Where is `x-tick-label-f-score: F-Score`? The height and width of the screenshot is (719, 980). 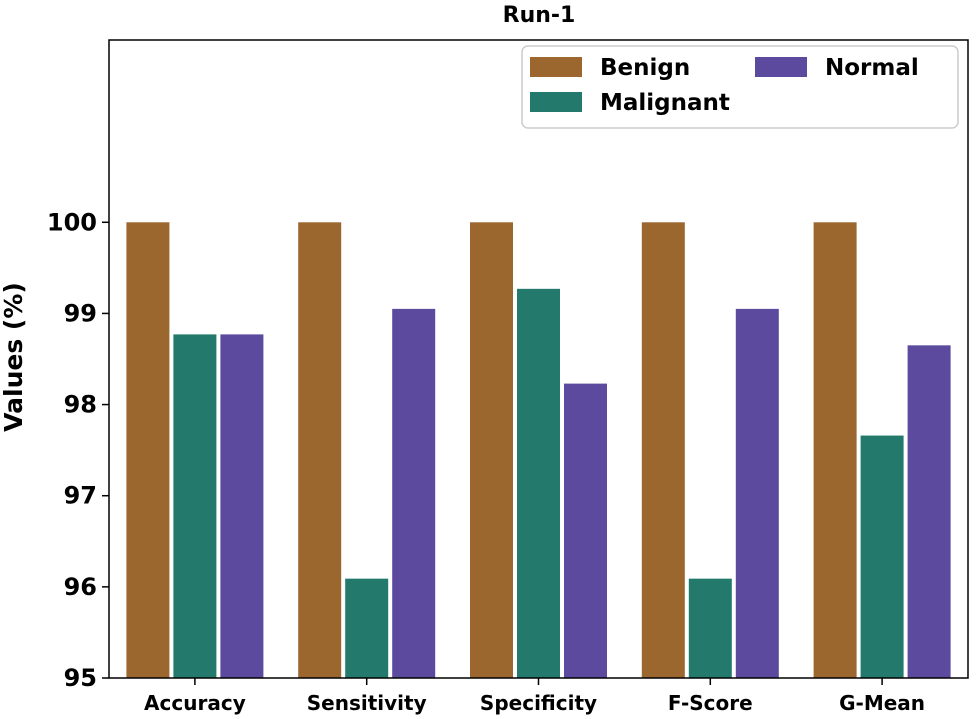 x-tick-label-f-score: F-Score is located at coordinates (710, 703).